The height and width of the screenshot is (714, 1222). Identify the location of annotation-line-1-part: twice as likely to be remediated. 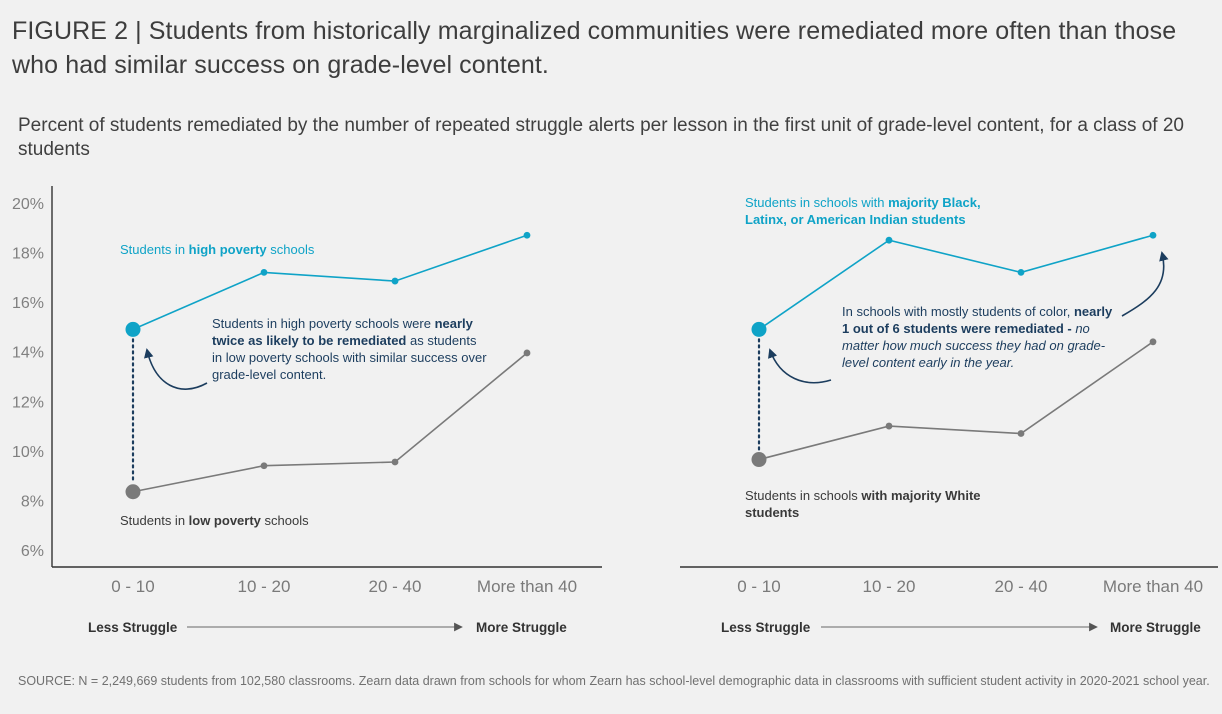
(309, 340).